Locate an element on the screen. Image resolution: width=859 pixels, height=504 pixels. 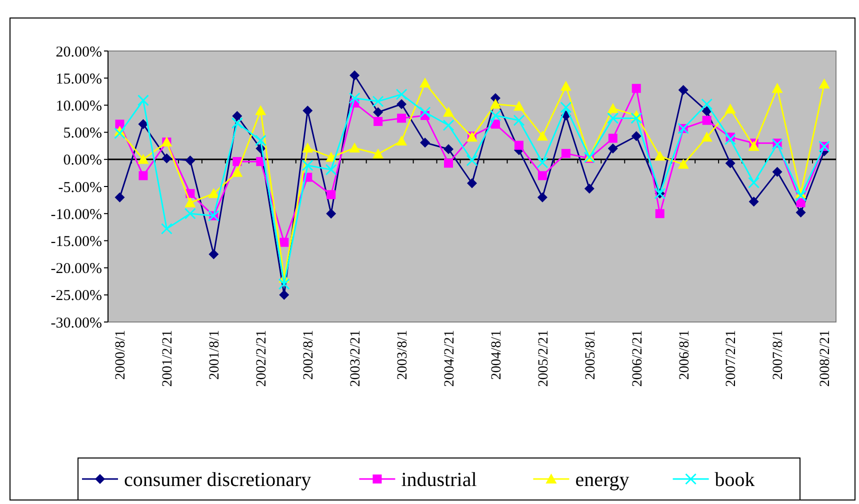
x-tick-label: 2001/8/1 is located at coordinates (215, 355).